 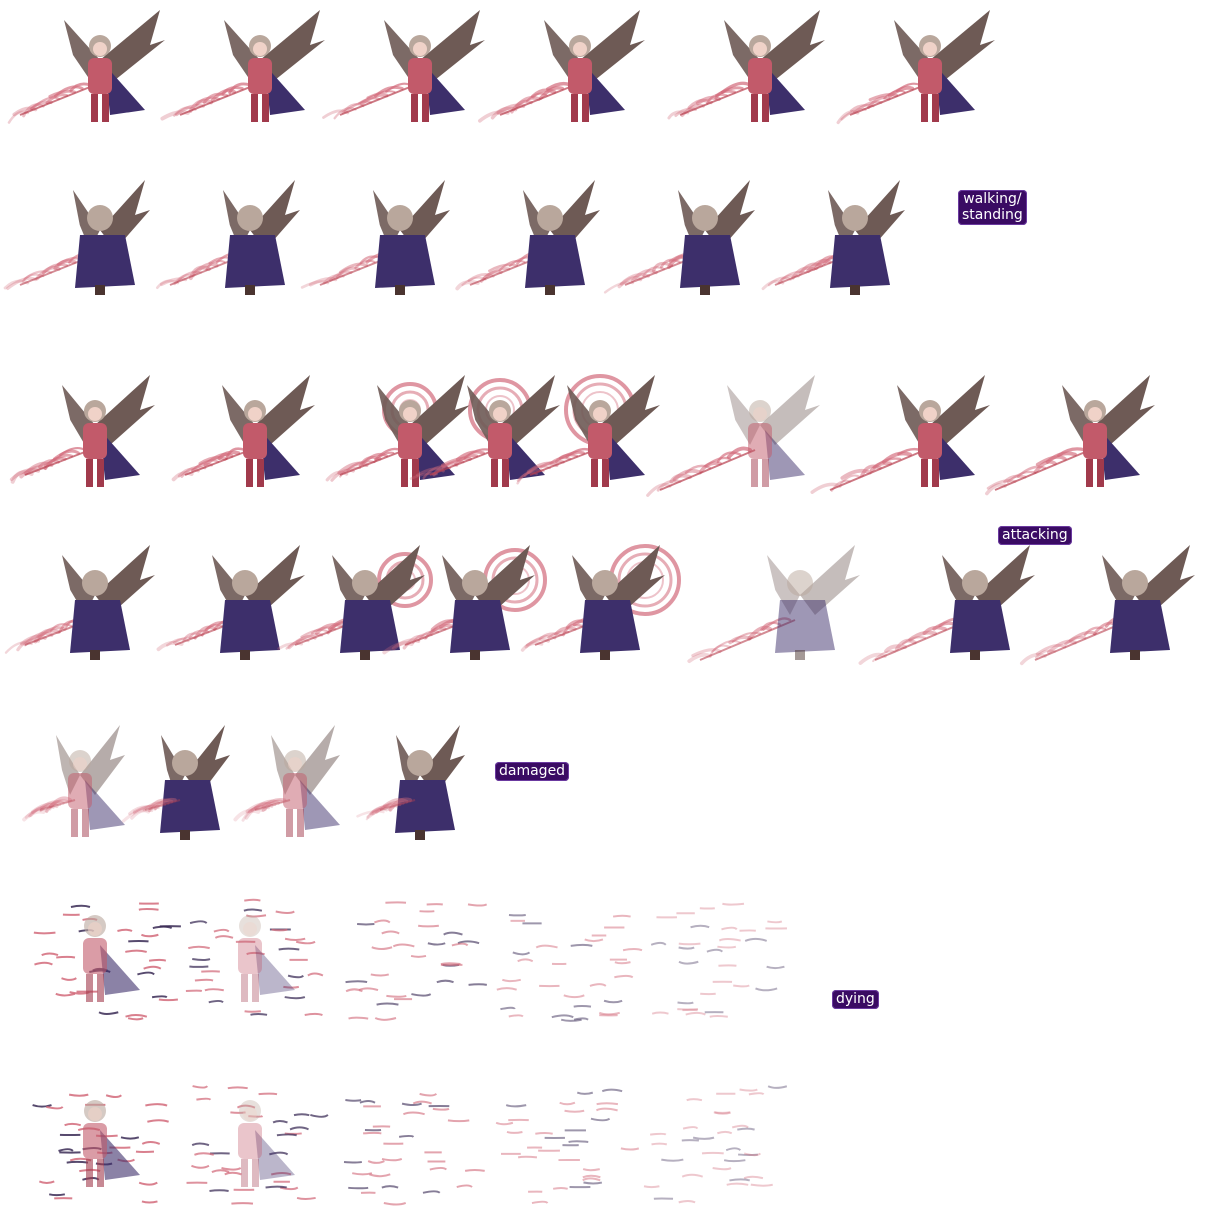 I want to click on label-walking-standing: walking/ standing, so click(x=992, y=207).